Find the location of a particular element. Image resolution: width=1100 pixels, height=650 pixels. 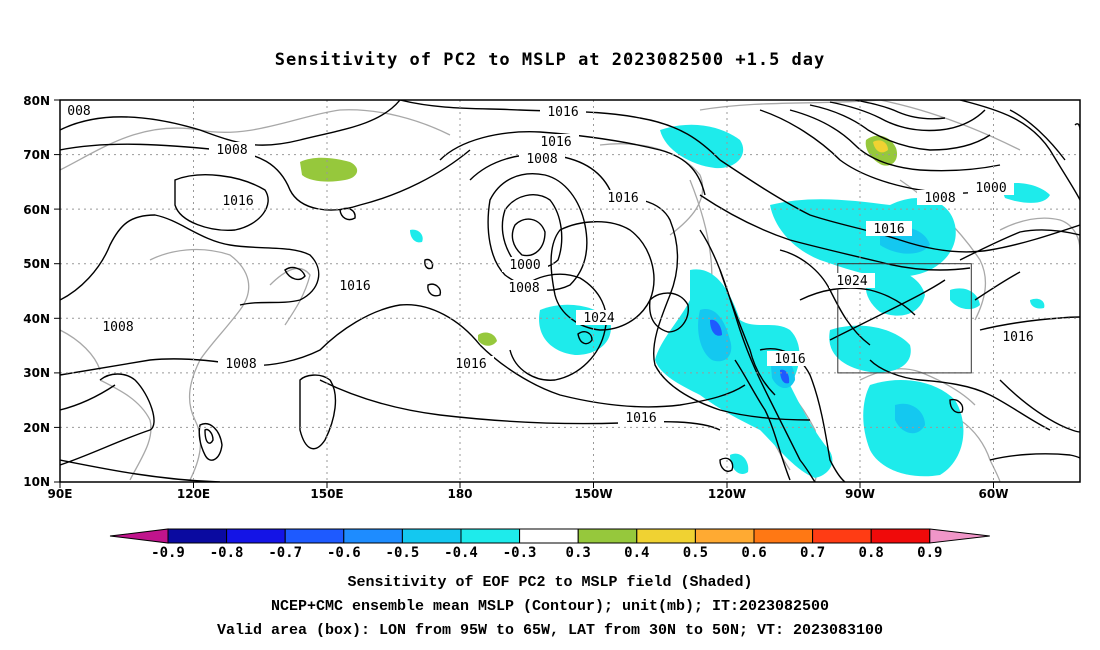

colorbar-tick-label: -0.6 is located at coordinates (344, 553).